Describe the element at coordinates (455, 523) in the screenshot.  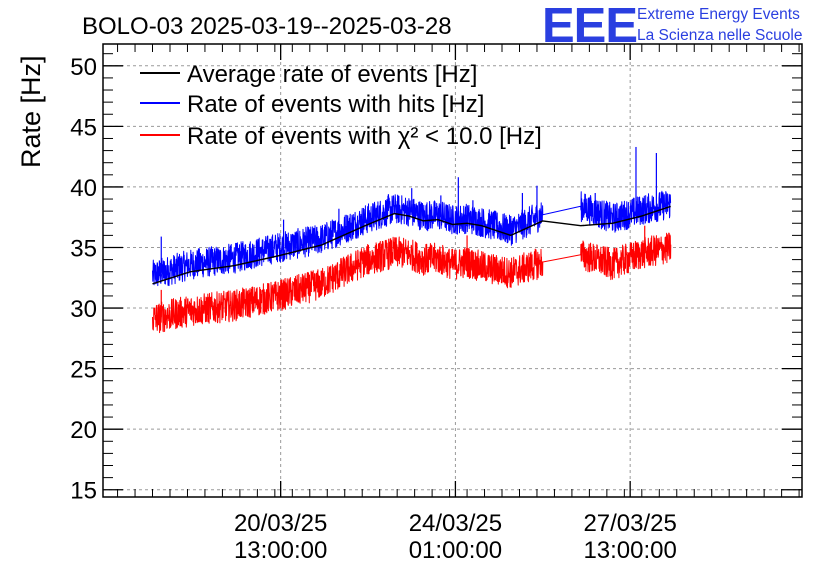
I see `x-tick-label-date: 24/03/25` at that location.